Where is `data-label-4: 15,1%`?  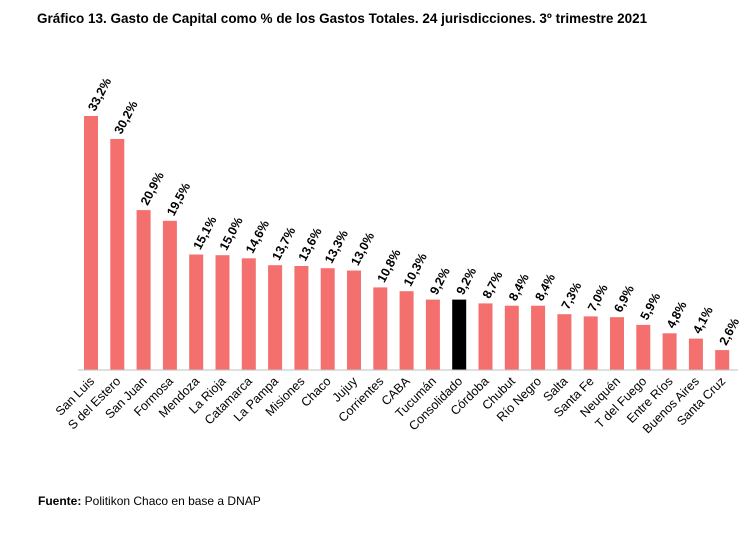
data-label-4: 15,1% is located at coordinates (204, 233).